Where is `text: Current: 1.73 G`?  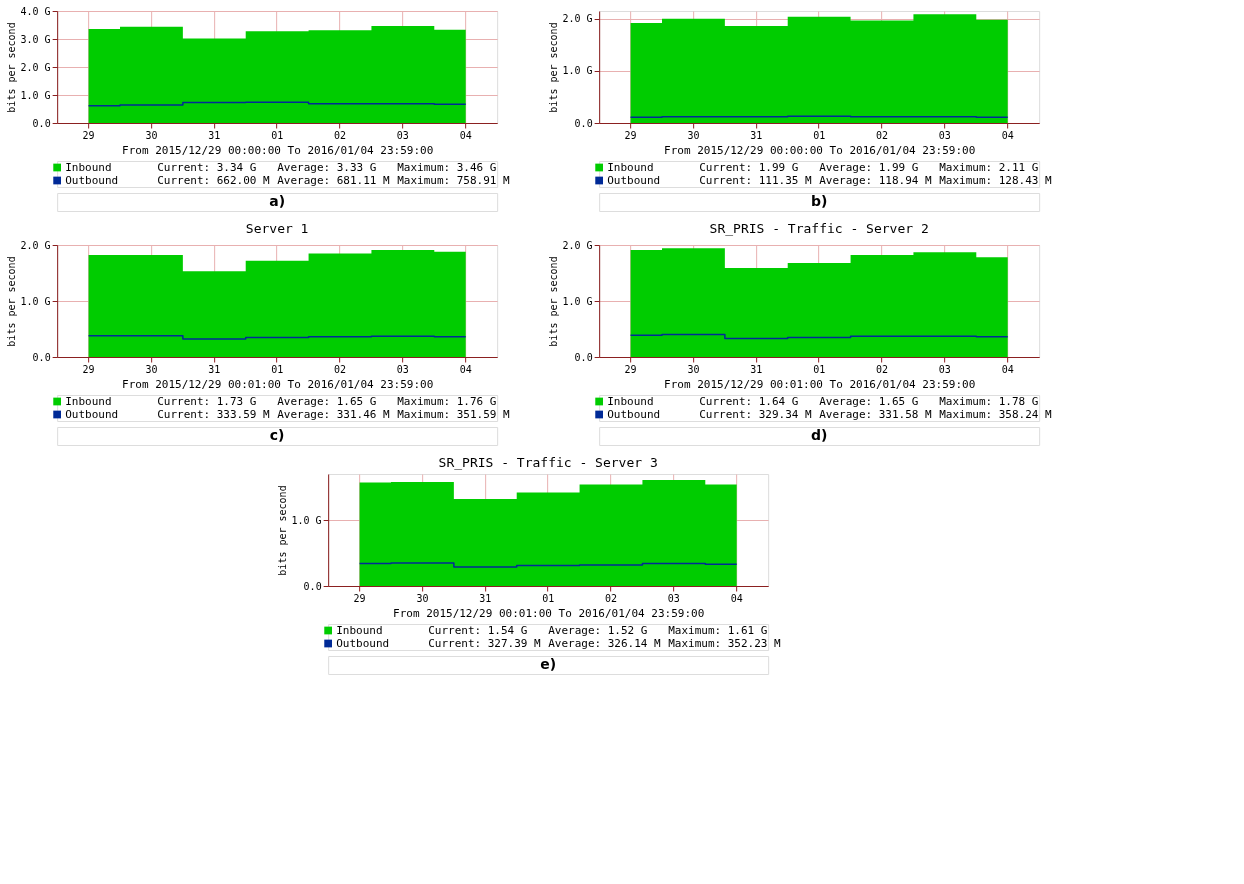 text: Current: 1.73 G is located at coordinates (207, 401).